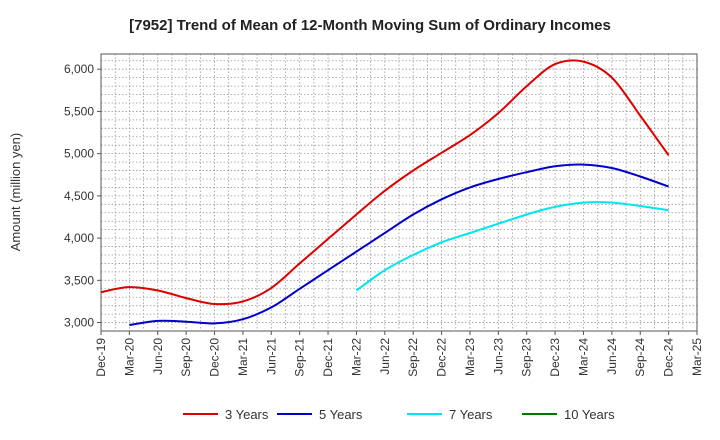  What do you see at coordinates (356, 357) in the screenshot?
I see `x-tick-label: Mar-22` at bounding box center [356, 357].